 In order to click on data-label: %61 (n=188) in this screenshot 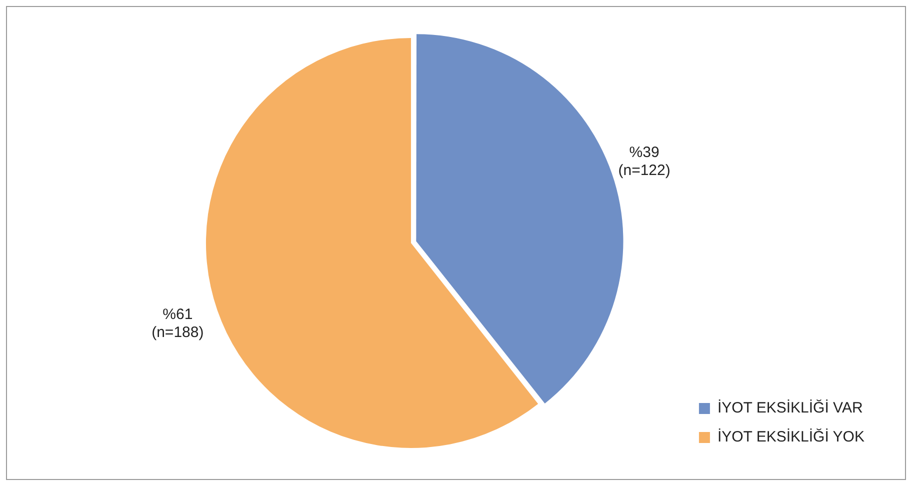, I will do `click(178, 324)`.